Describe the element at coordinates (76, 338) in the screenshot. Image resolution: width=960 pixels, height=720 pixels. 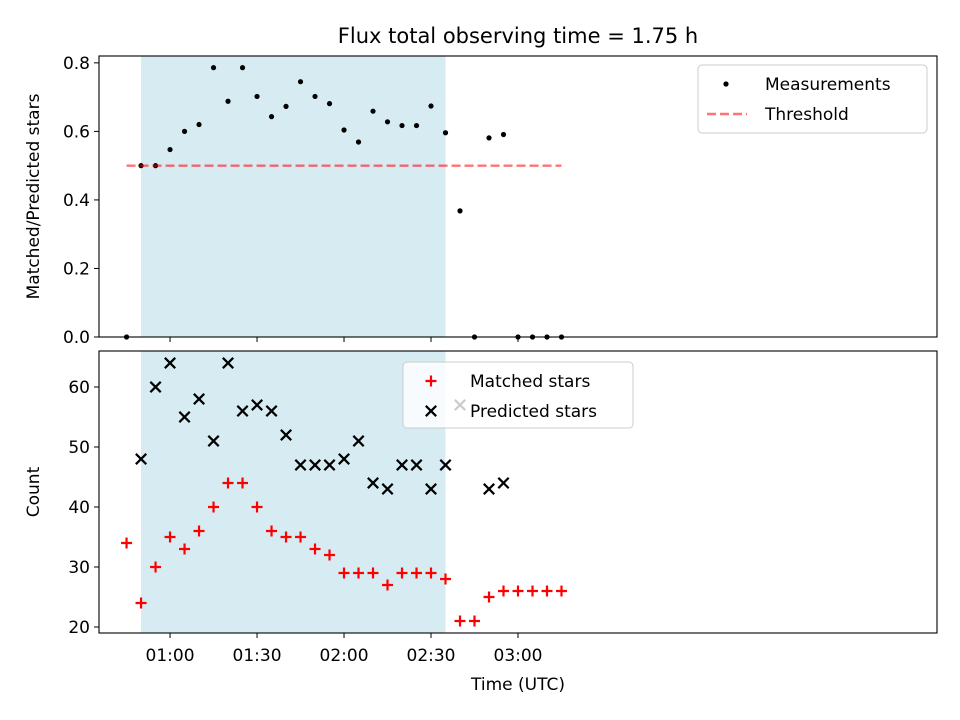
I see `y-tick-label: 0.0` at that location.